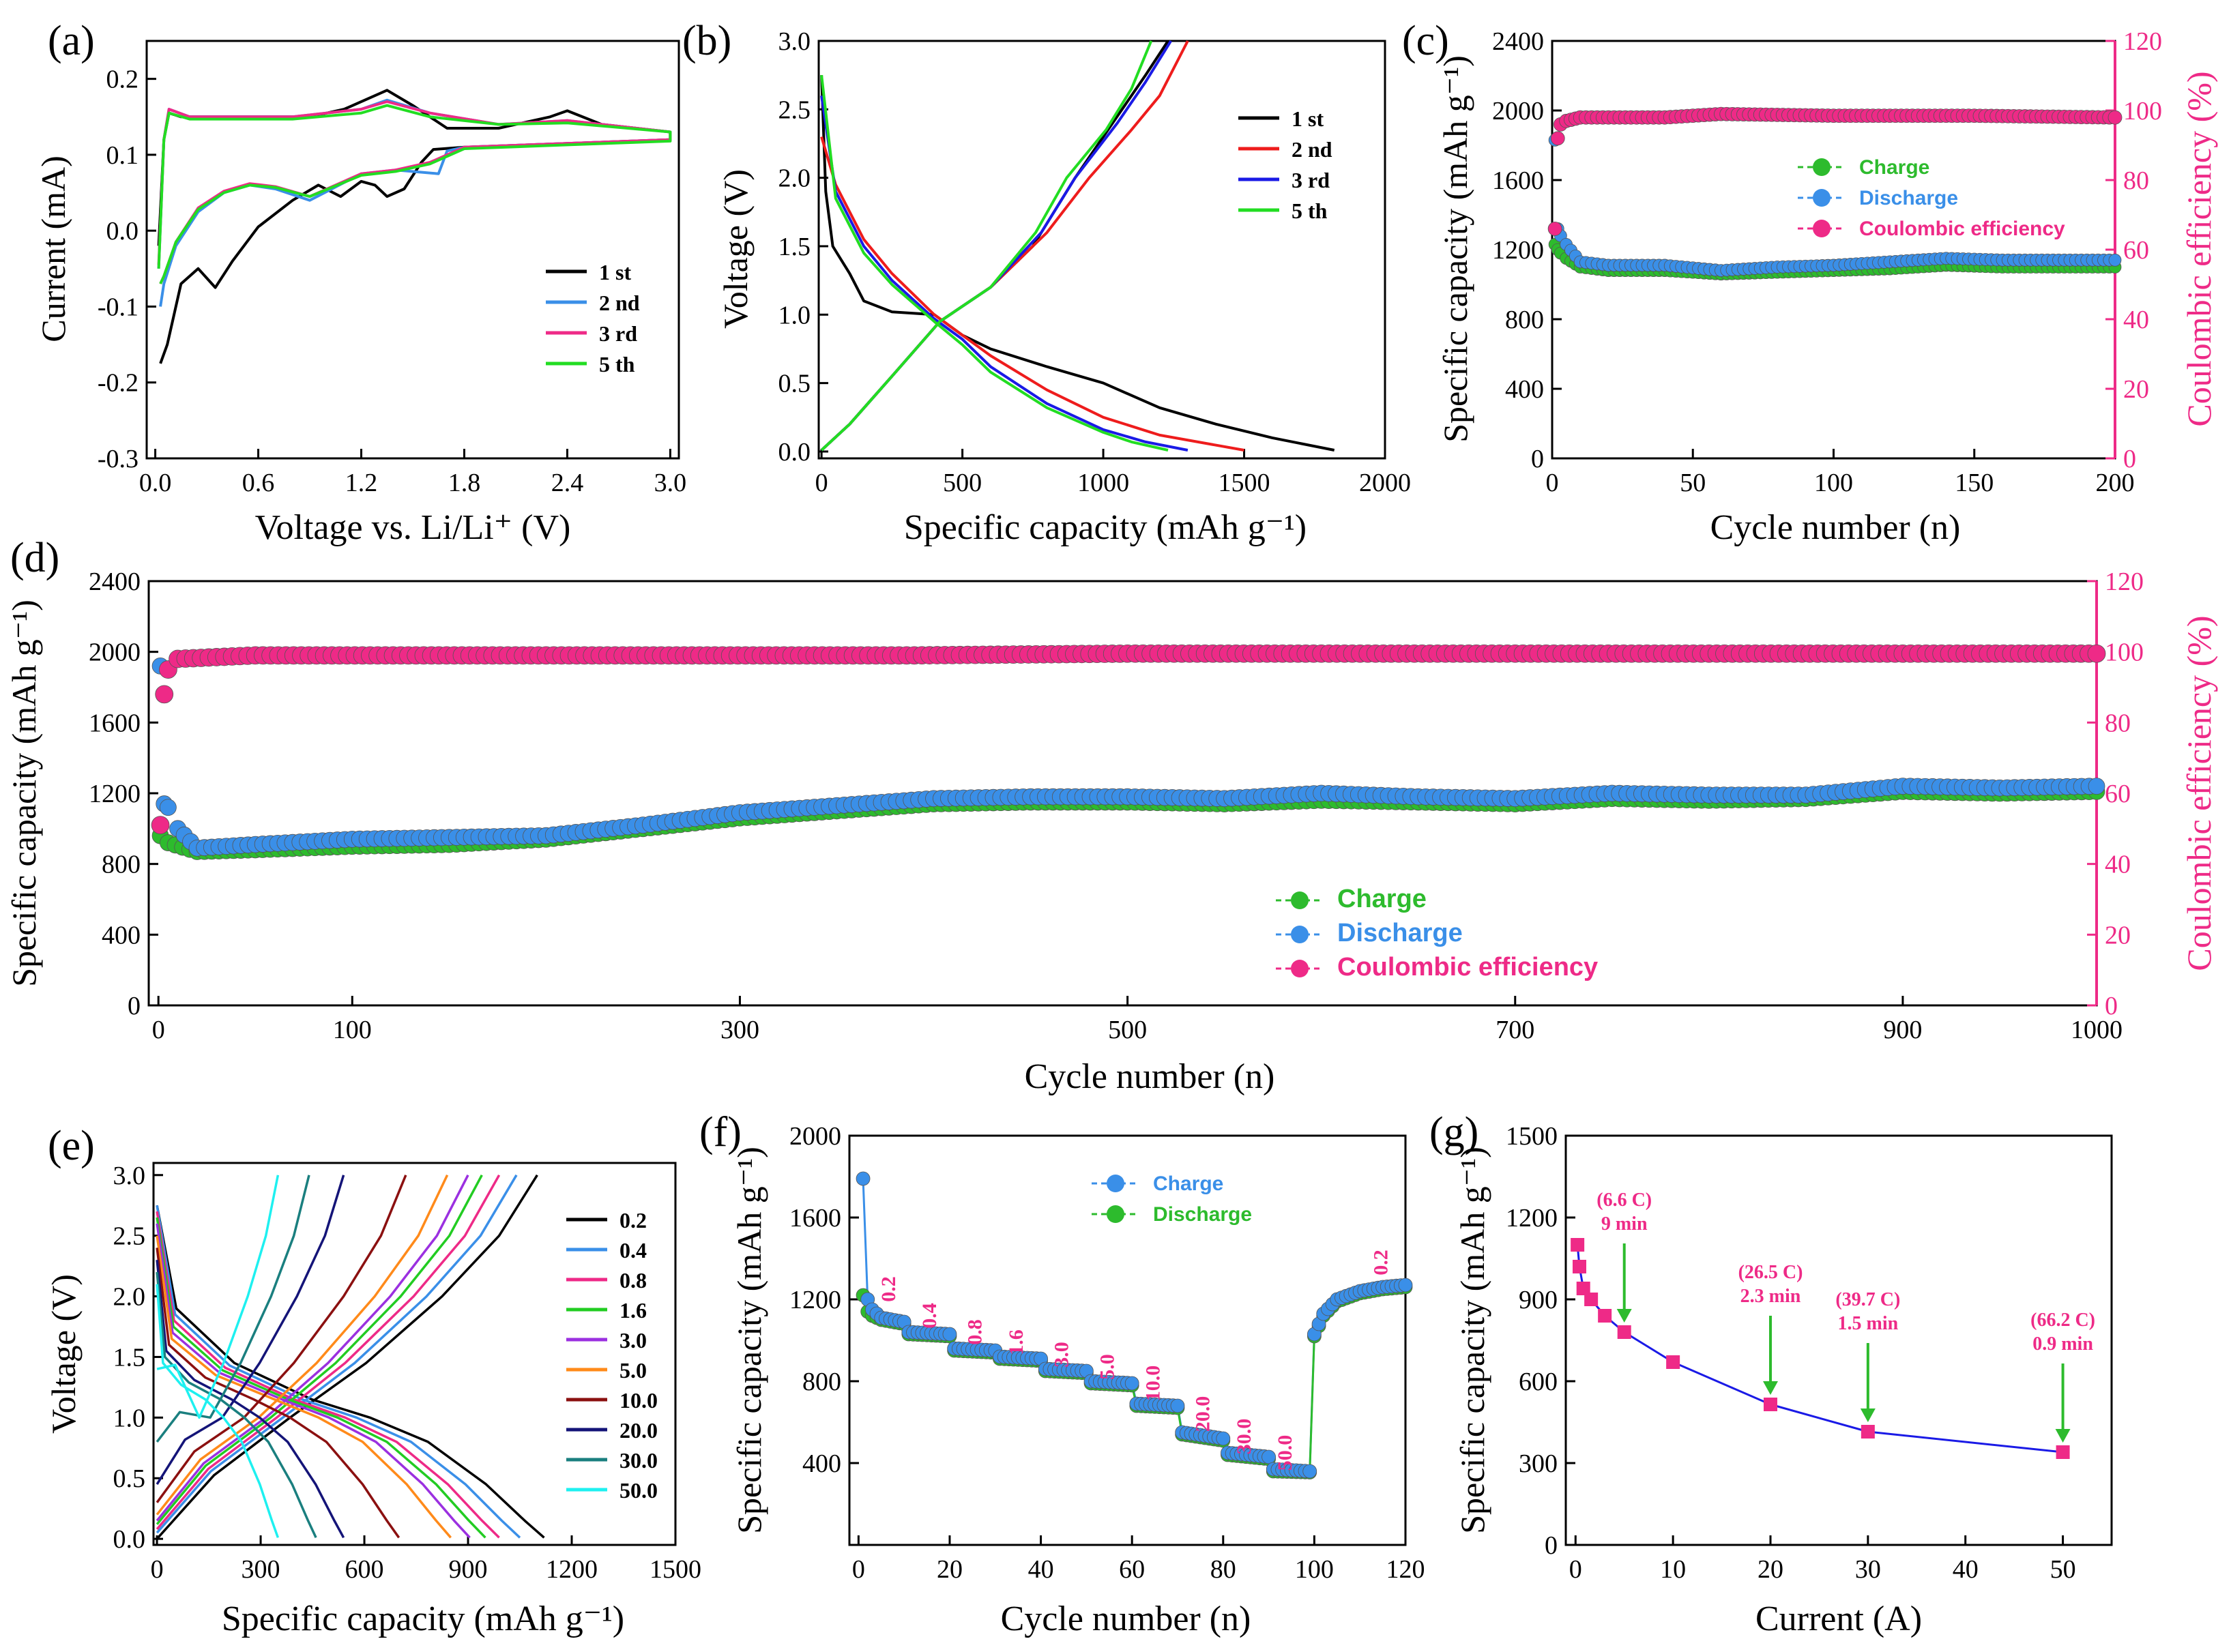  Describe the element at coordinates (794, 178) in the screenshot. I see `y-tick-label: 2.0` at that location.